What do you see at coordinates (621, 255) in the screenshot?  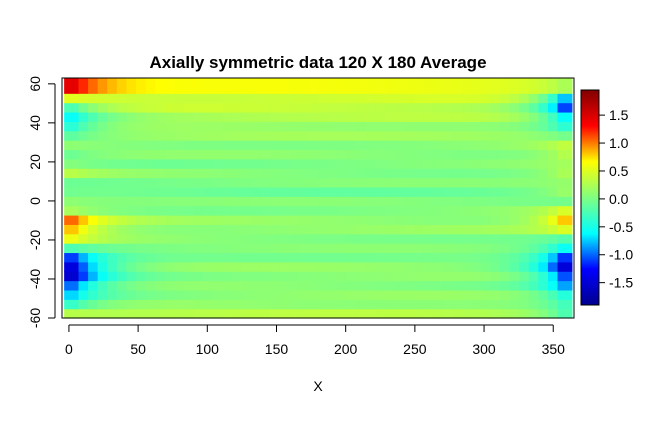 I see `colorbar-tick-label: -1.0` at bounding box center [621, 255].